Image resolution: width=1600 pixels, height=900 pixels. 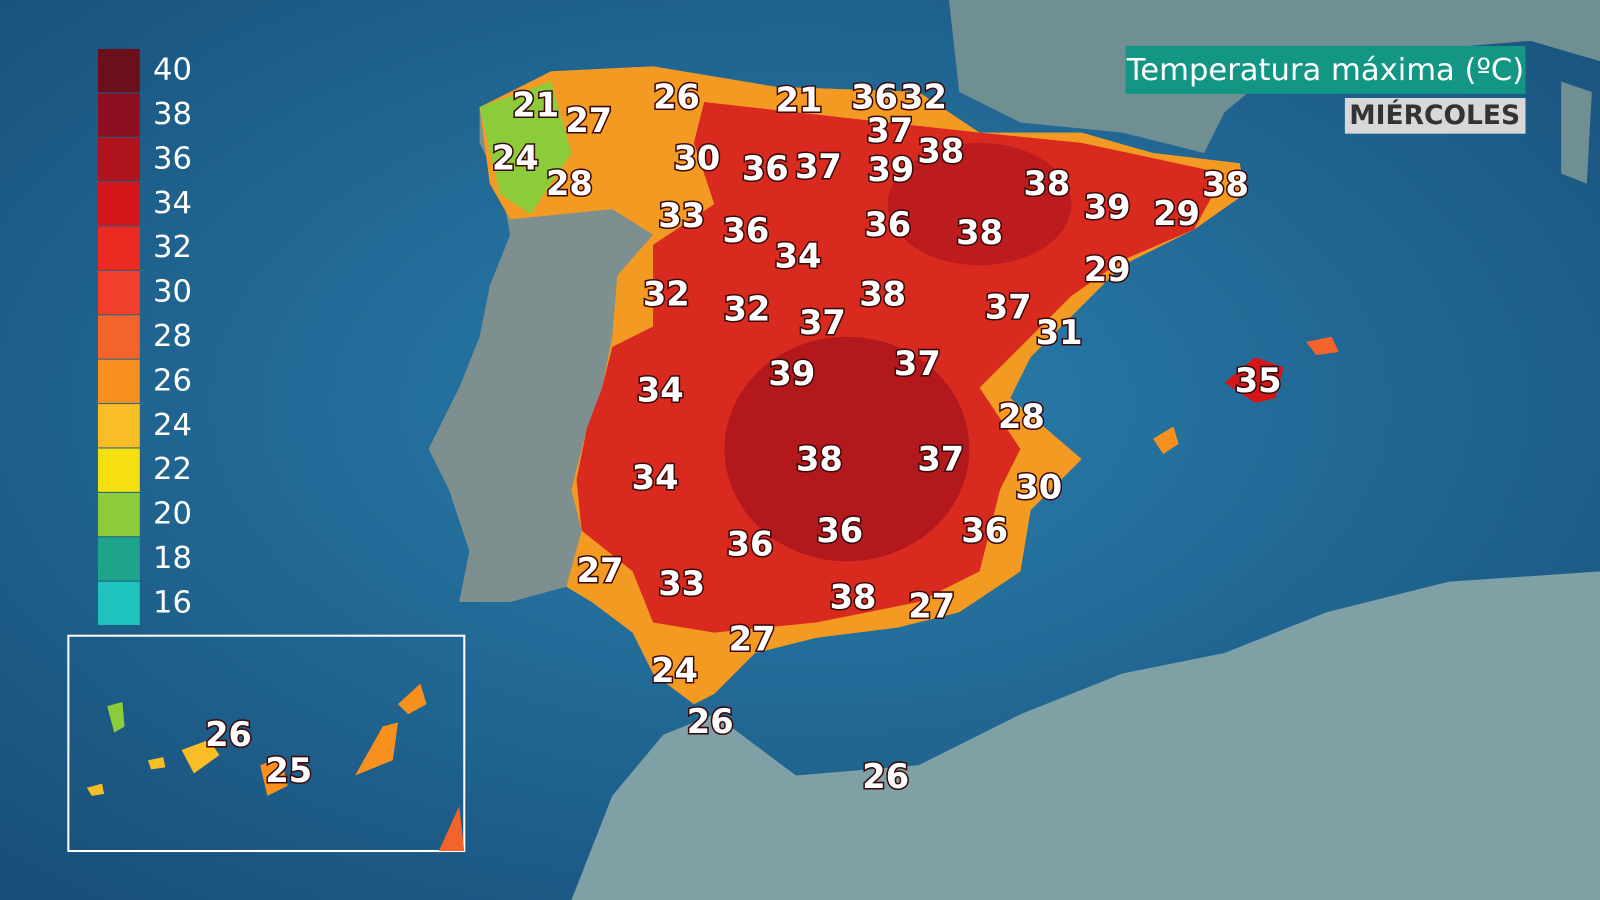 I want to click on legend-label: 26, so click(x=172, y=380).